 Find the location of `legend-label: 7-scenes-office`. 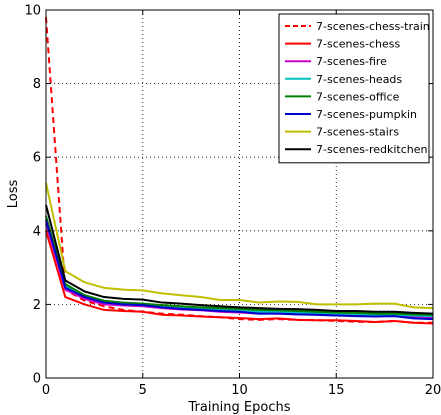

legend-label: 7-scenes-office is located at coordinates (358, 96).